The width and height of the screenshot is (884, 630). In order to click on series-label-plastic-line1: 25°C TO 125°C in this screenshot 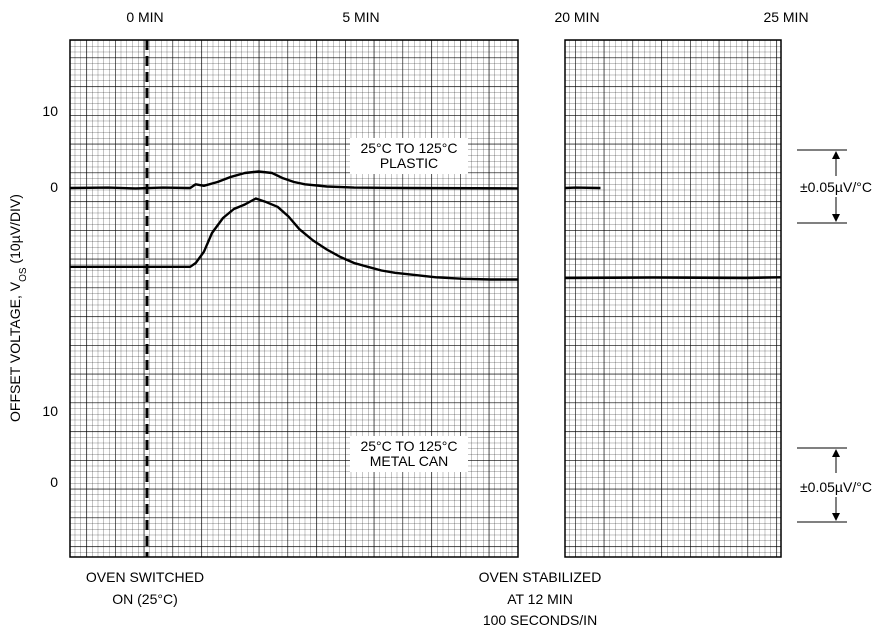, I will do `click(408, 148)`.